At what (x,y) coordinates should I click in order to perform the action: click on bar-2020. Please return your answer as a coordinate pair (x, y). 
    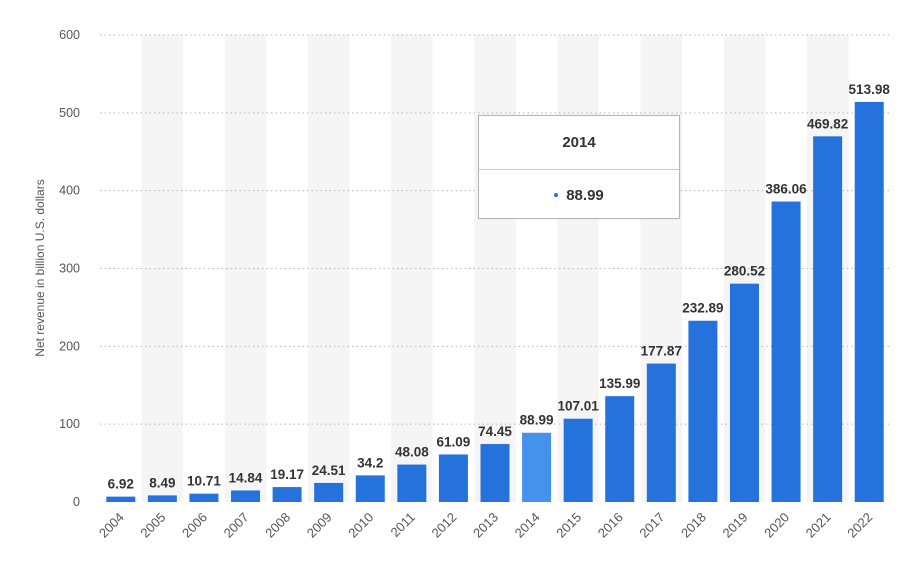
    Looking at the image, I should click on (786, 351).